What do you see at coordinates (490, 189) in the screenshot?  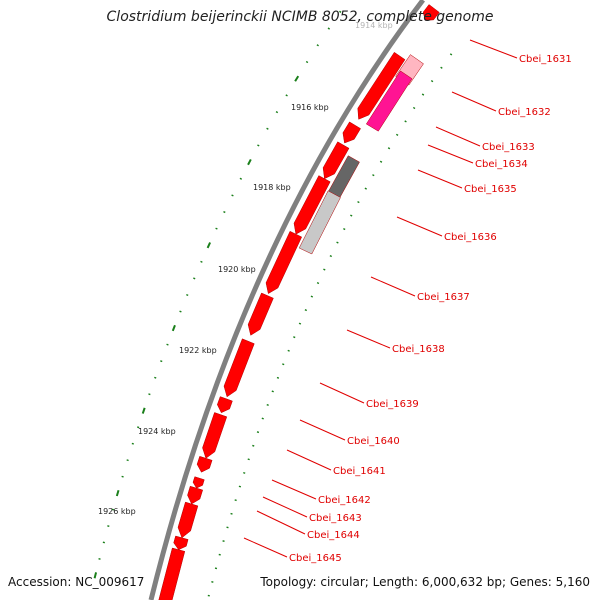 I see `gene-label: Cbei_1635` at bounding box center [490, 189].